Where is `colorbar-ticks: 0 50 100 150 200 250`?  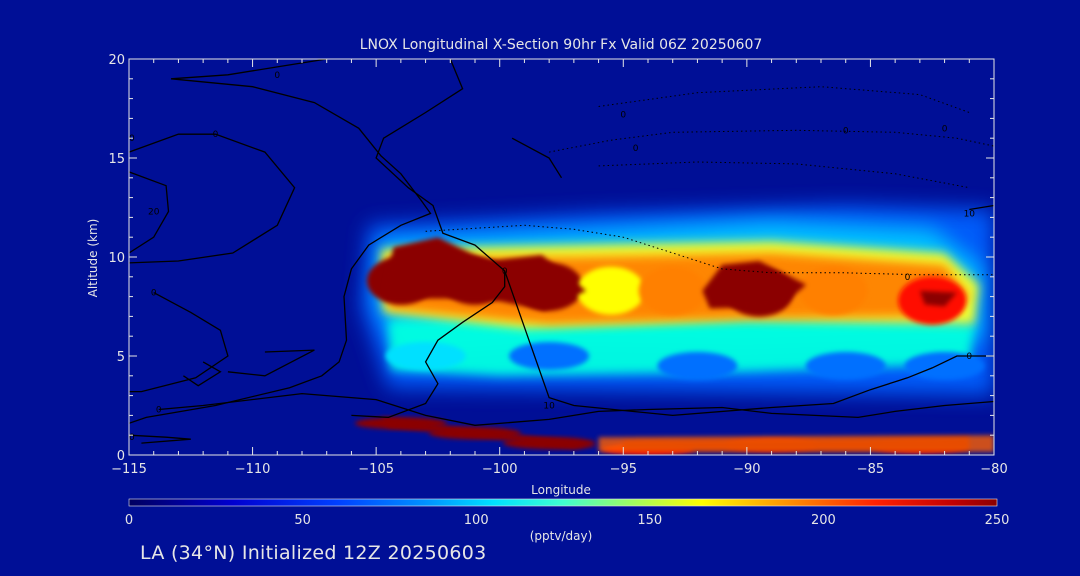 colorbar-ticks: 0 50 100 150 200 250 is located at coordinates (567, 520).